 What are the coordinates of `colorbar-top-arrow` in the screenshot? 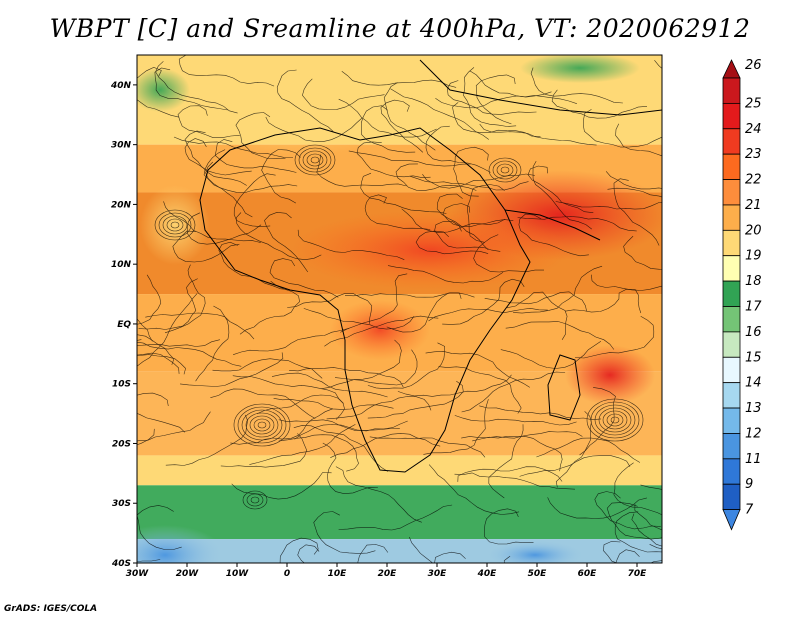 It's located at (731, 69).